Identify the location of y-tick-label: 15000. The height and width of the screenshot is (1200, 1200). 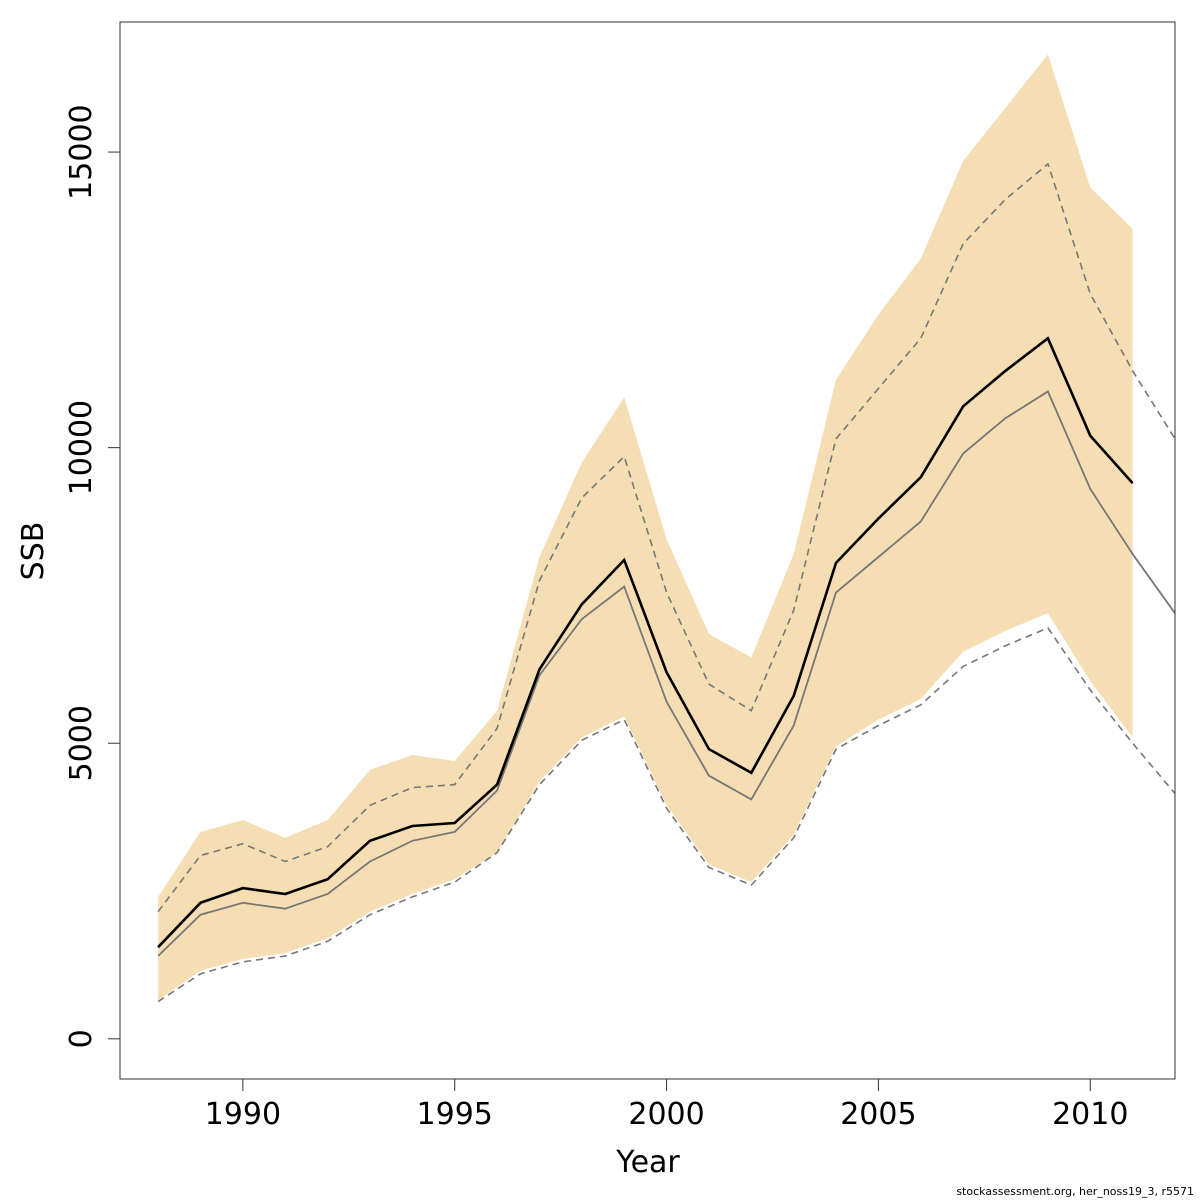
(81, 151).